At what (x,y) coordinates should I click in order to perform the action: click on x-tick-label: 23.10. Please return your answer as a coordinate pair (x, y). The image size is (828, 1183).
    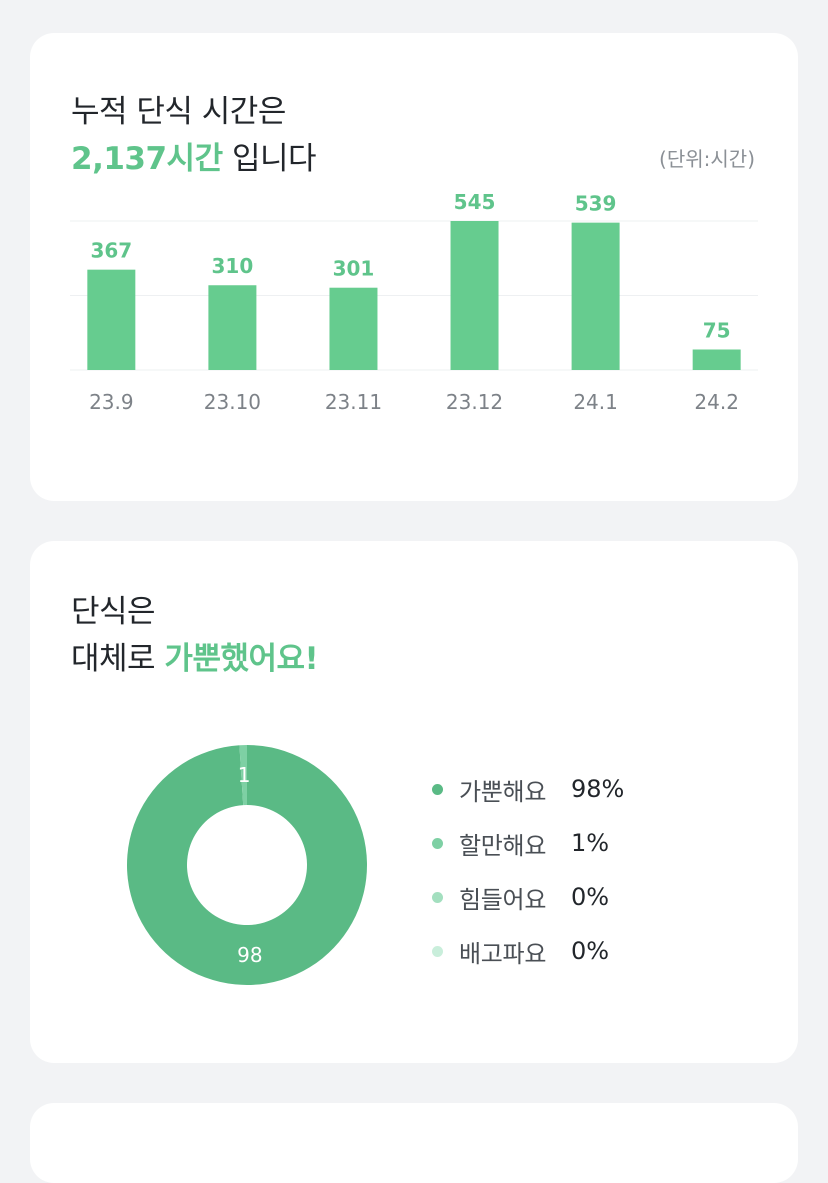
    Looking at the image, I should click on (232, 402).